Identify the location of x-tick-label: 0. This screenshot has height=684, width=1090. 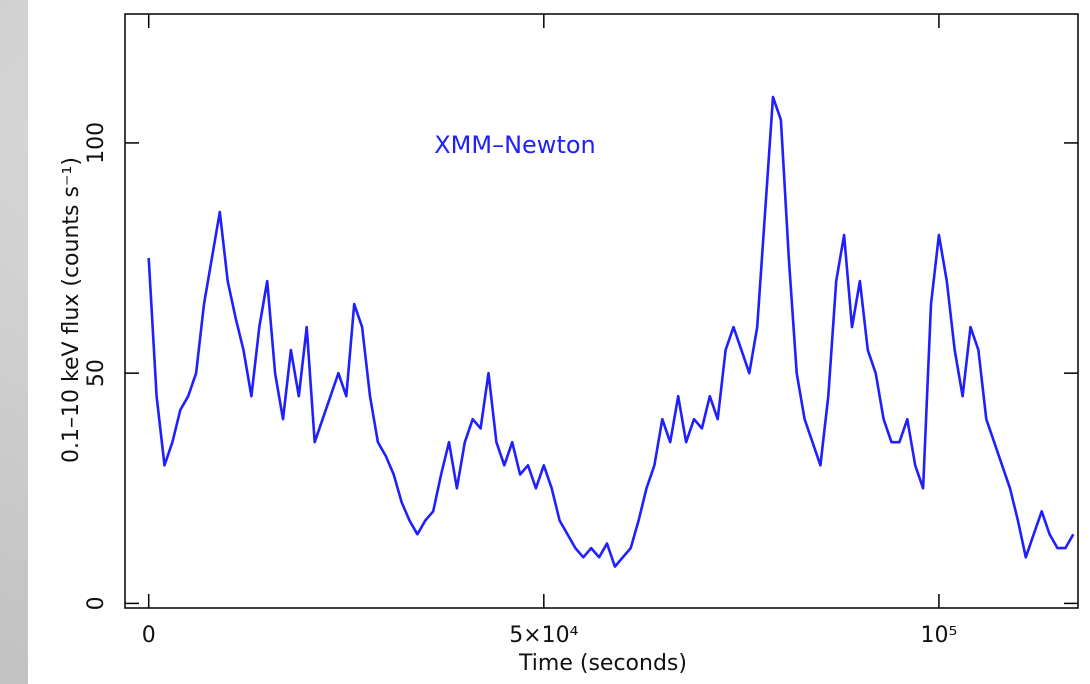
(149, 635).